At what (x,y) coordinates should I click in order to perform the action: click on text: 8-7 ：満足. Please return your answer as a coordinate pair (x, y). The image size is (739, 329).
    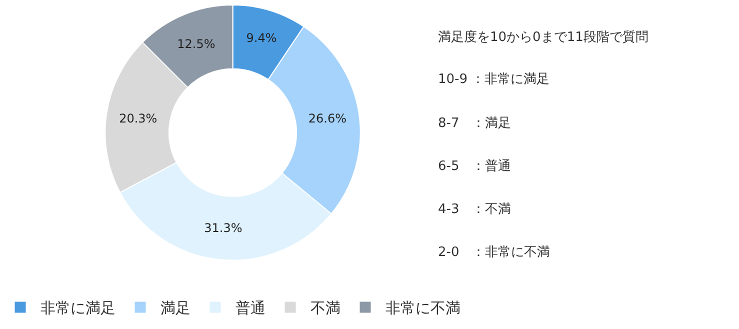
    Looking at the image, I should click on (475, 123).